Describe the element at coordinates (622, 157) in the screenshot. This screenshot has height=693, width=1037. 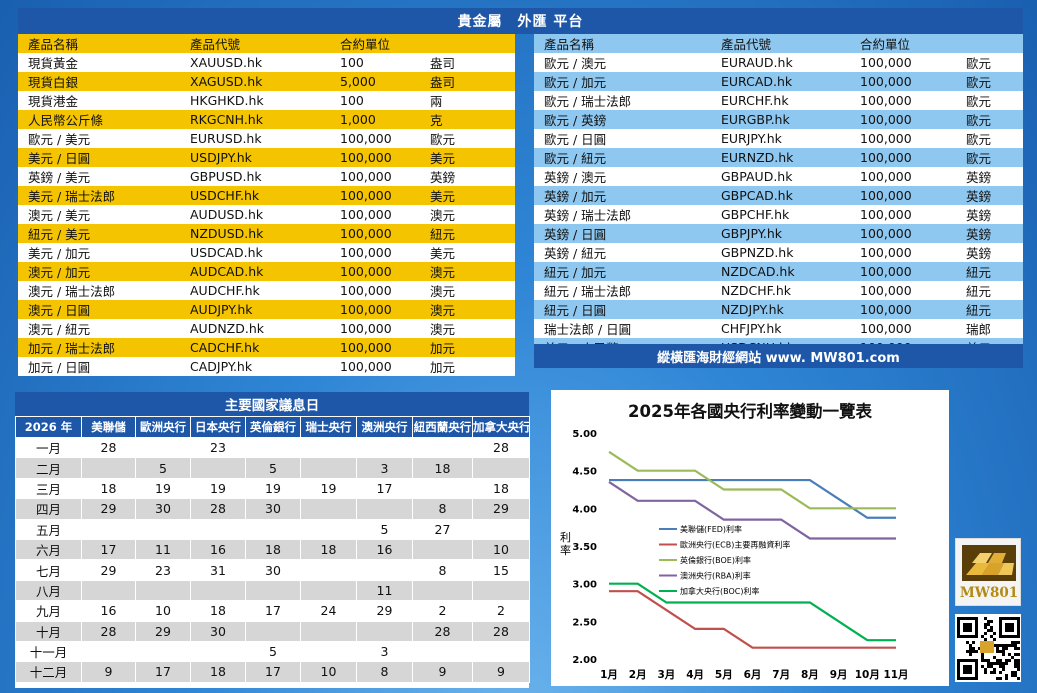
I see `product-name: 歐元 / 紐元` at that location.